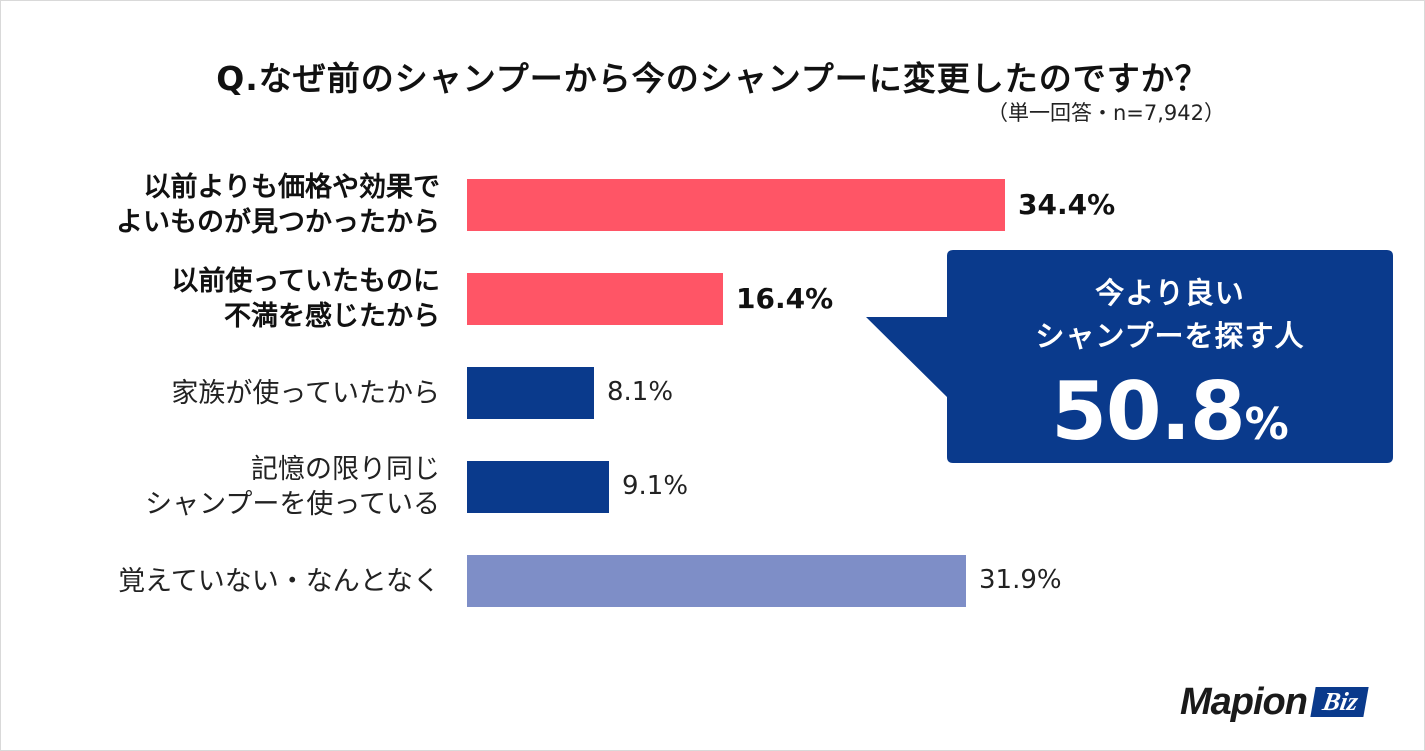  I want to click on callout-value-unit: %, so click(1266, 424).